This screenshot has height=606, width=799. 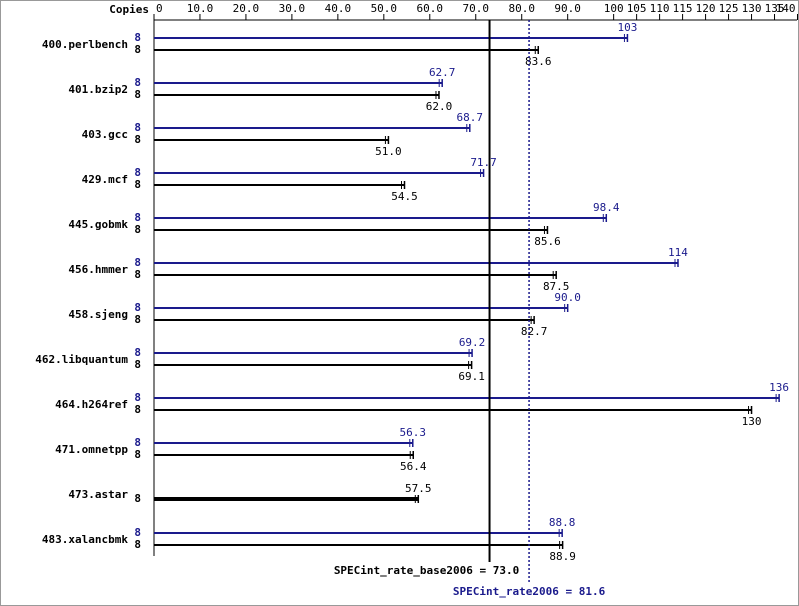 I want to click on reference-label: SPECint_rate_base2006 = 73.0, so click(x=426, y=570).